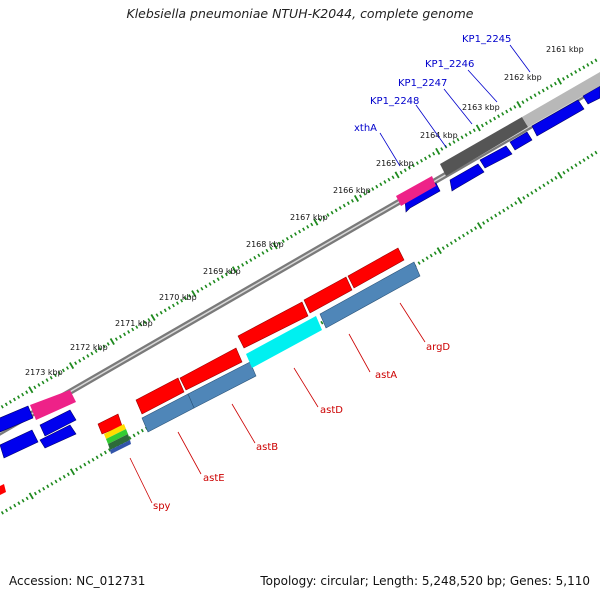 This screenshot has width=600, height=600. I want to click on label-spy: spy, so click(162, 506).